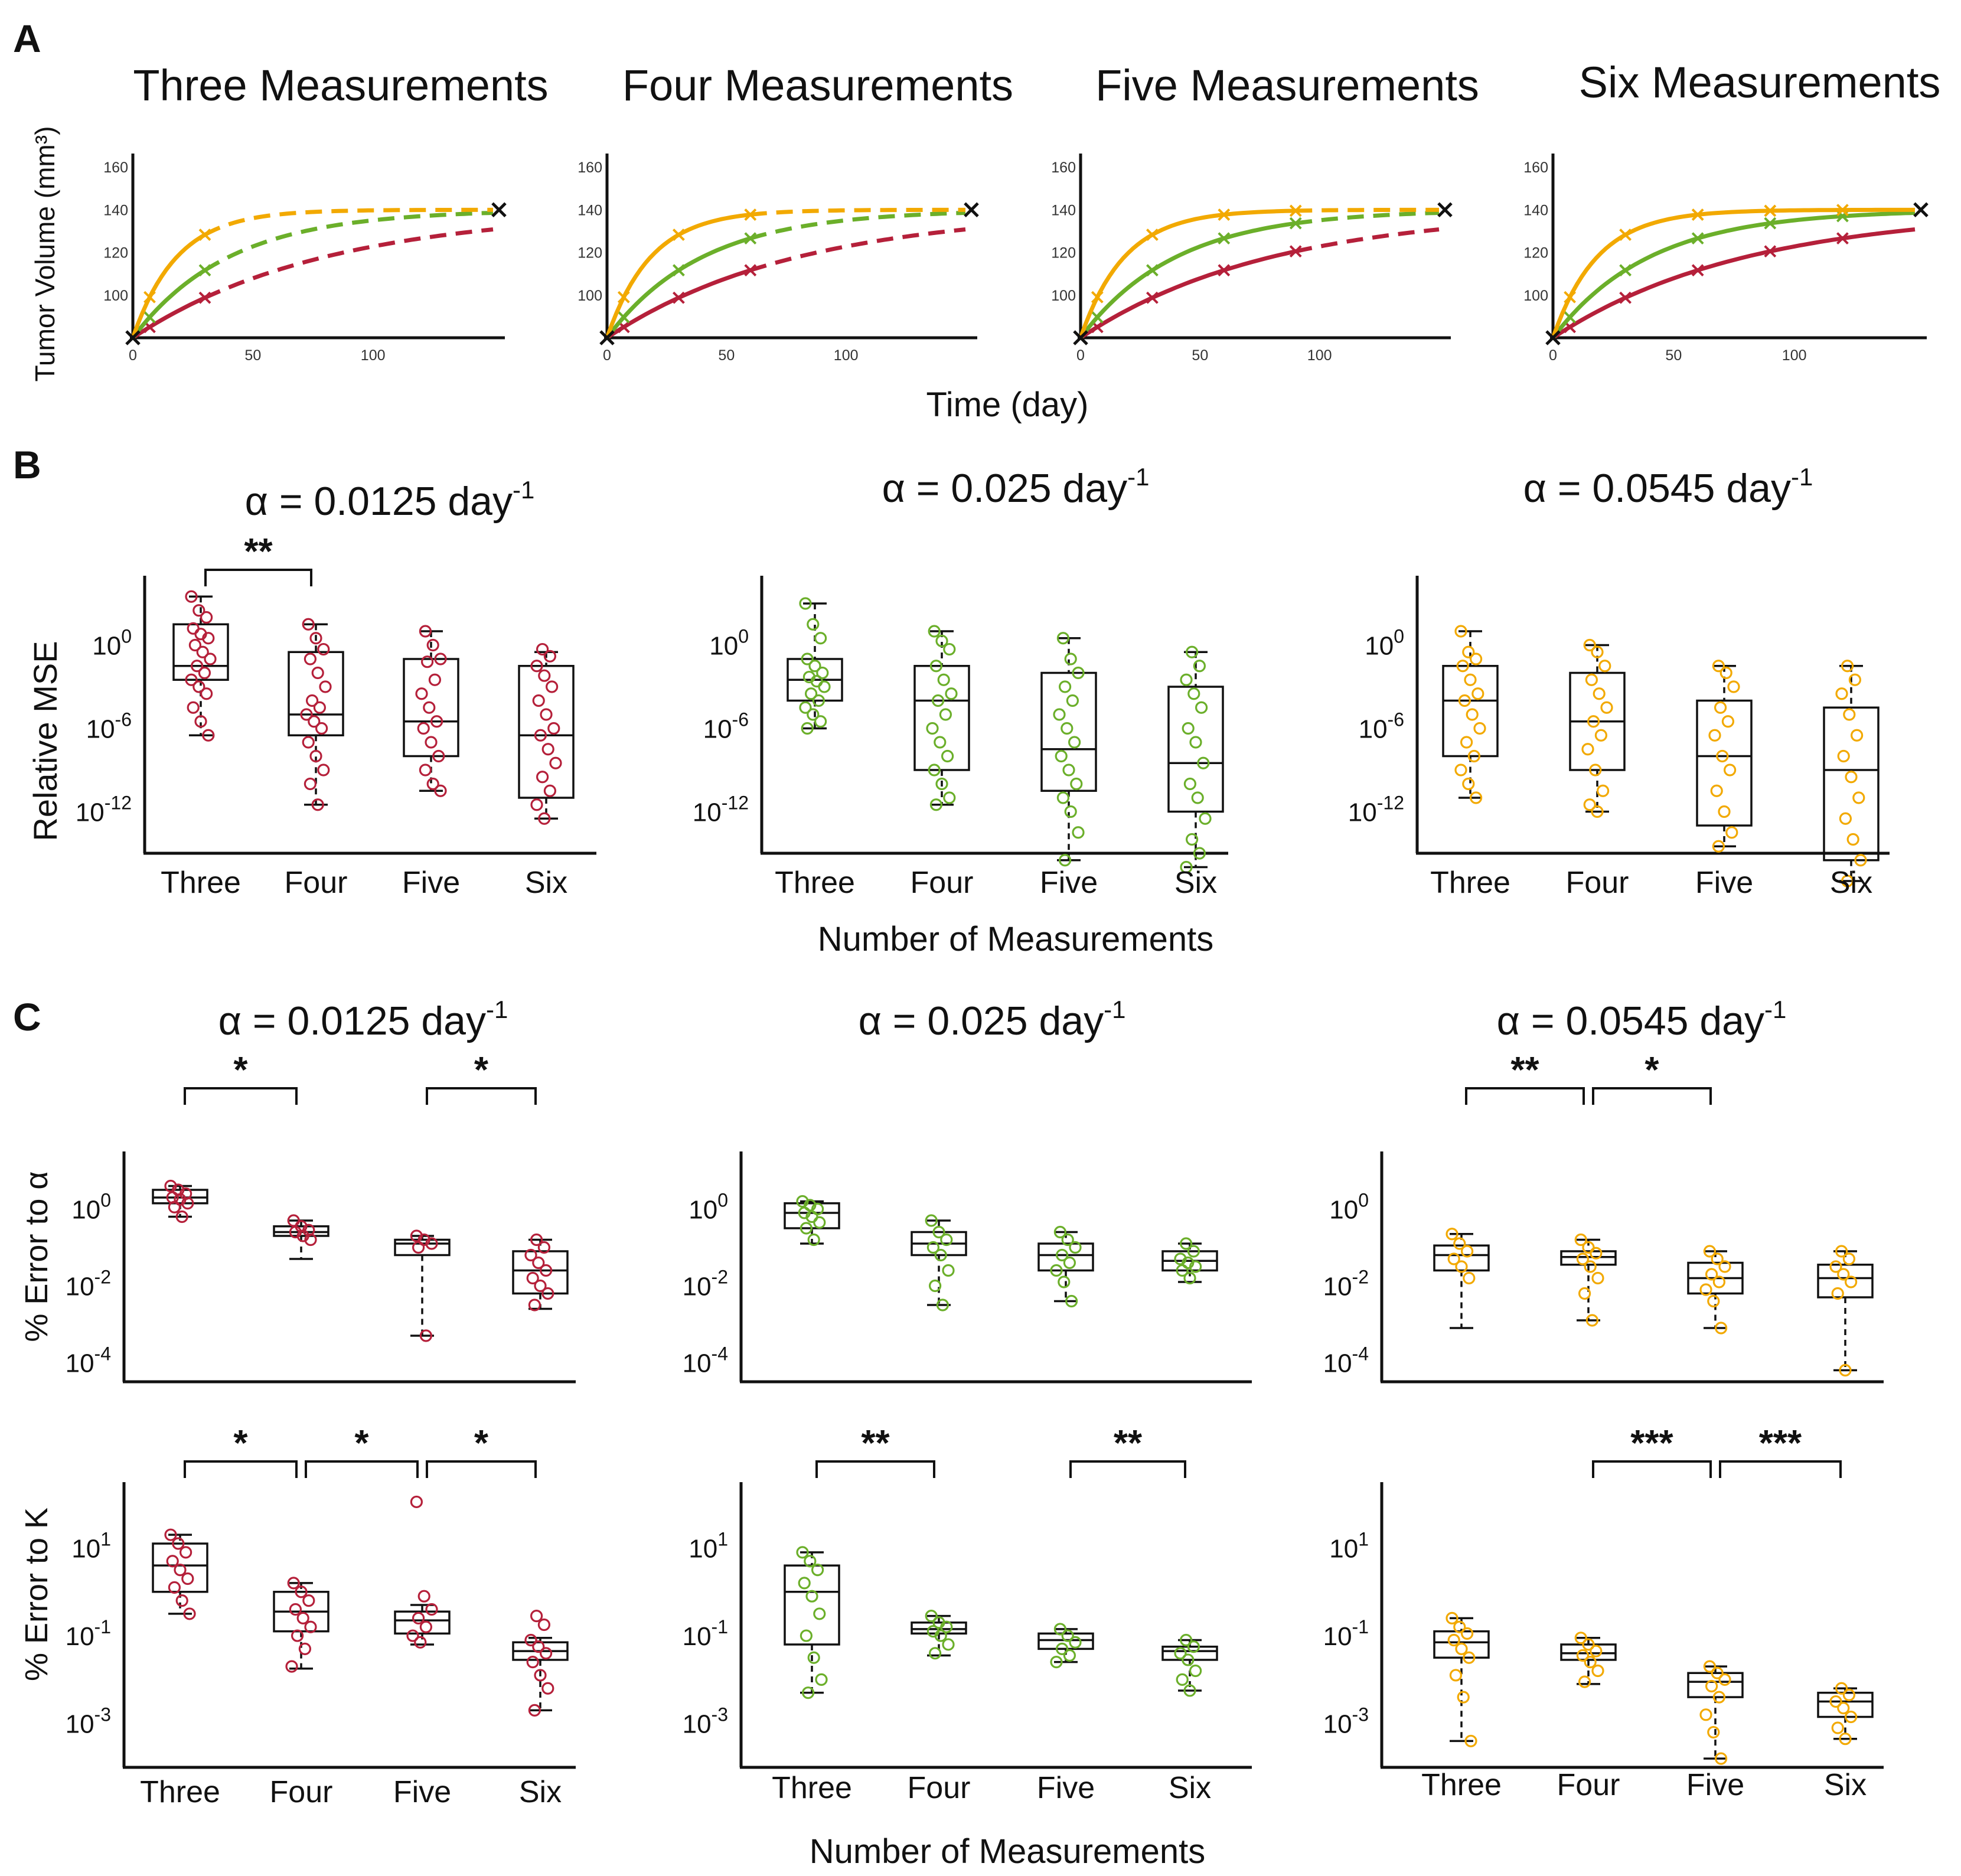 This screenshot has width=1961, height=1876. What do you see at coordinates (1063, 296) in the screenshot?
I see `y-tick-label: 100` at bounding box center [1063, 296].